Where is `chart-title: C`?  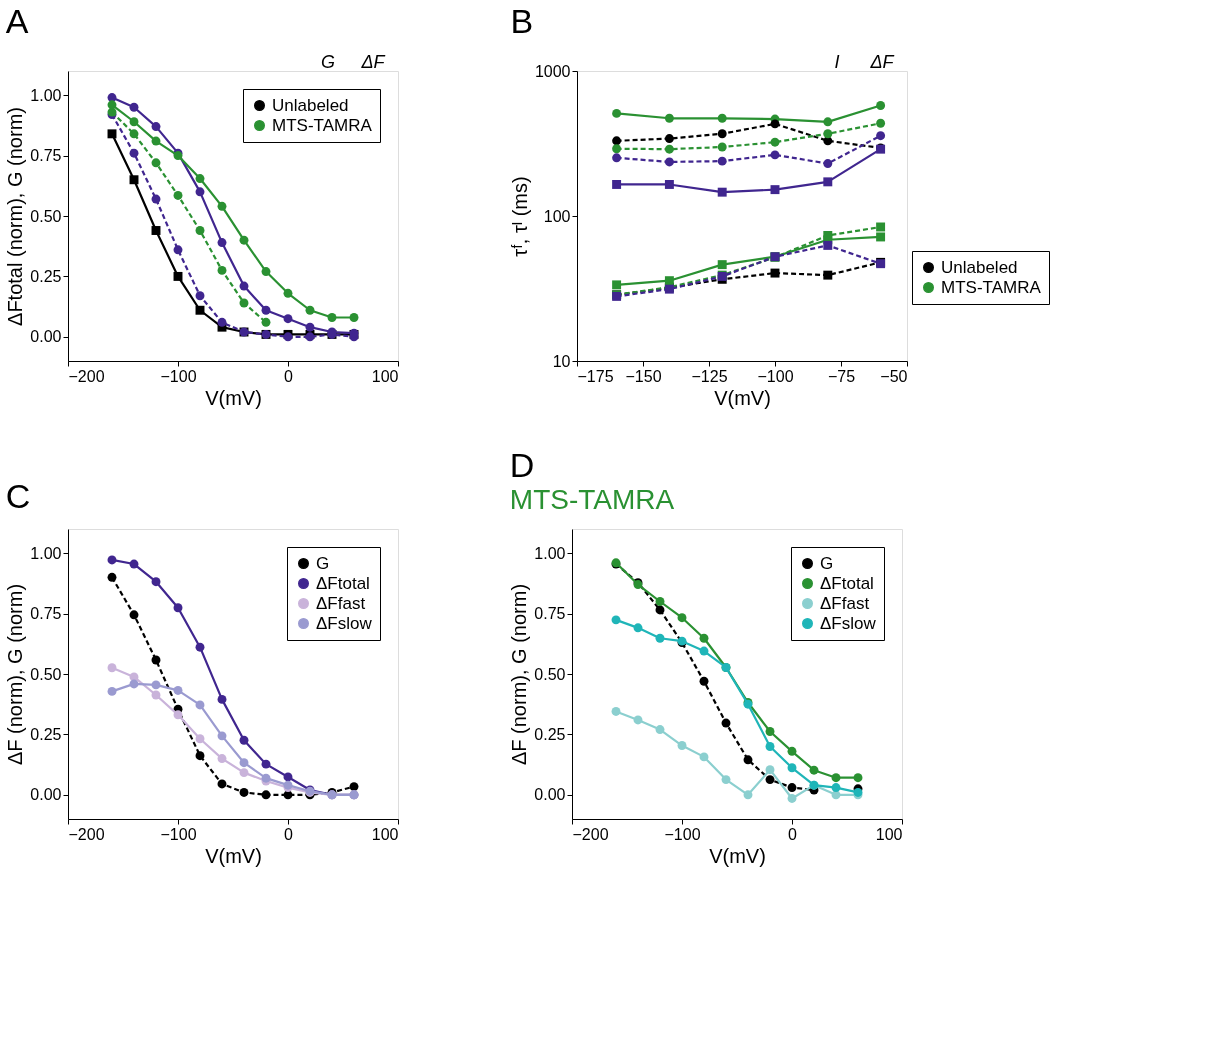 chart-title: C is located at coordinates (18, 496).